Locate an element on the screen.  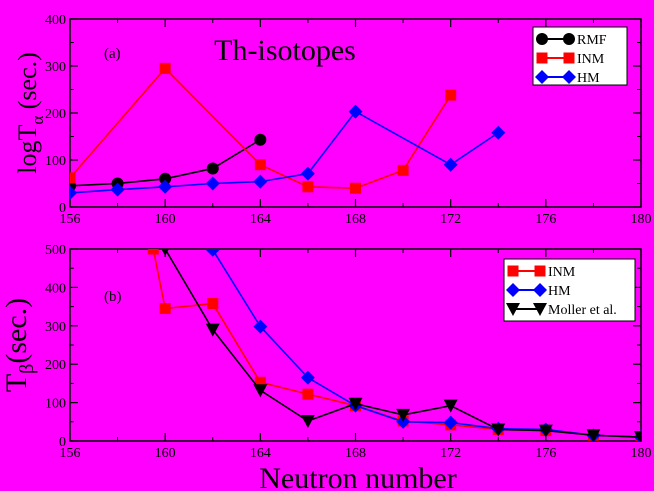
y-axis-label-sub: α is located at coordinates (37, 120).